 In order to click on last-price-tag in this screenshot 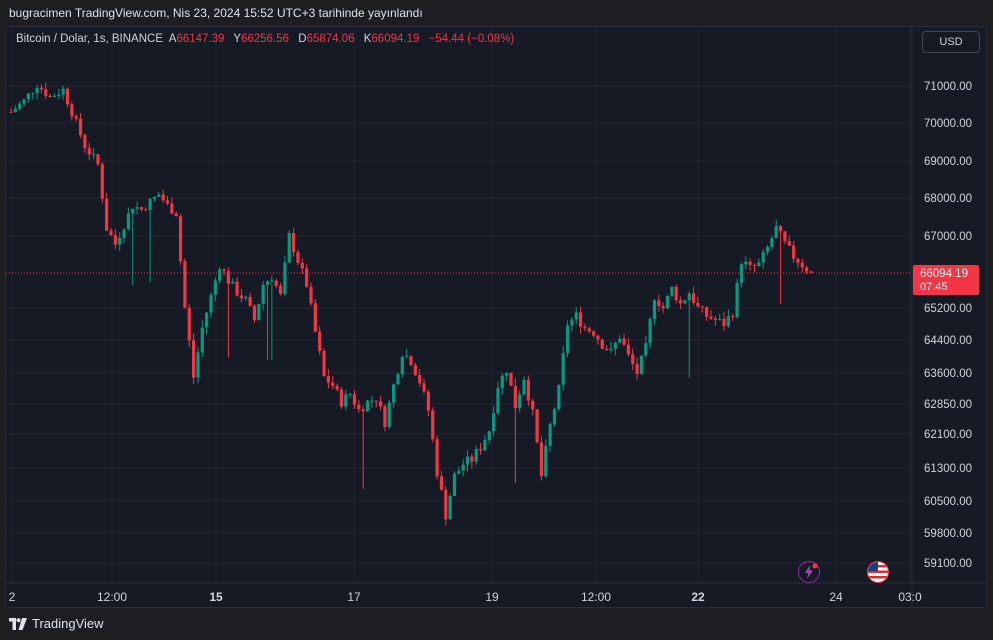, I will do `click(946, 280)`.